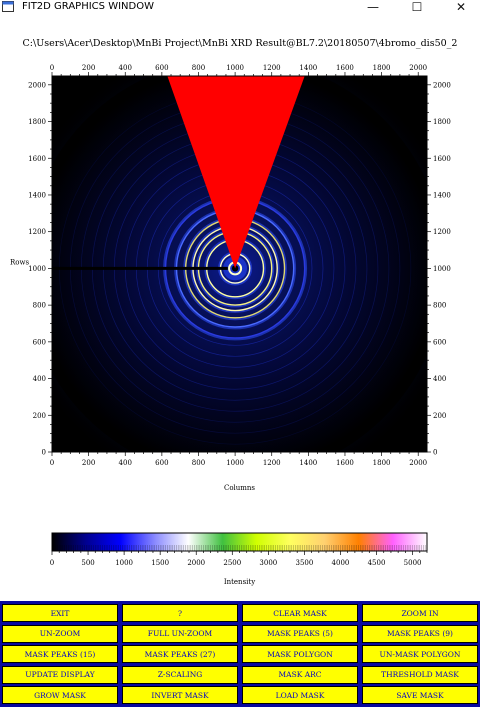 Image resolution: width=480 pixels, height=707 pixels. What do you see at coordinates (180, 633) in the screenshot?
I see `full-un-zoom-button: FULL UN-ZOOM` at bounding box center [180, 633].